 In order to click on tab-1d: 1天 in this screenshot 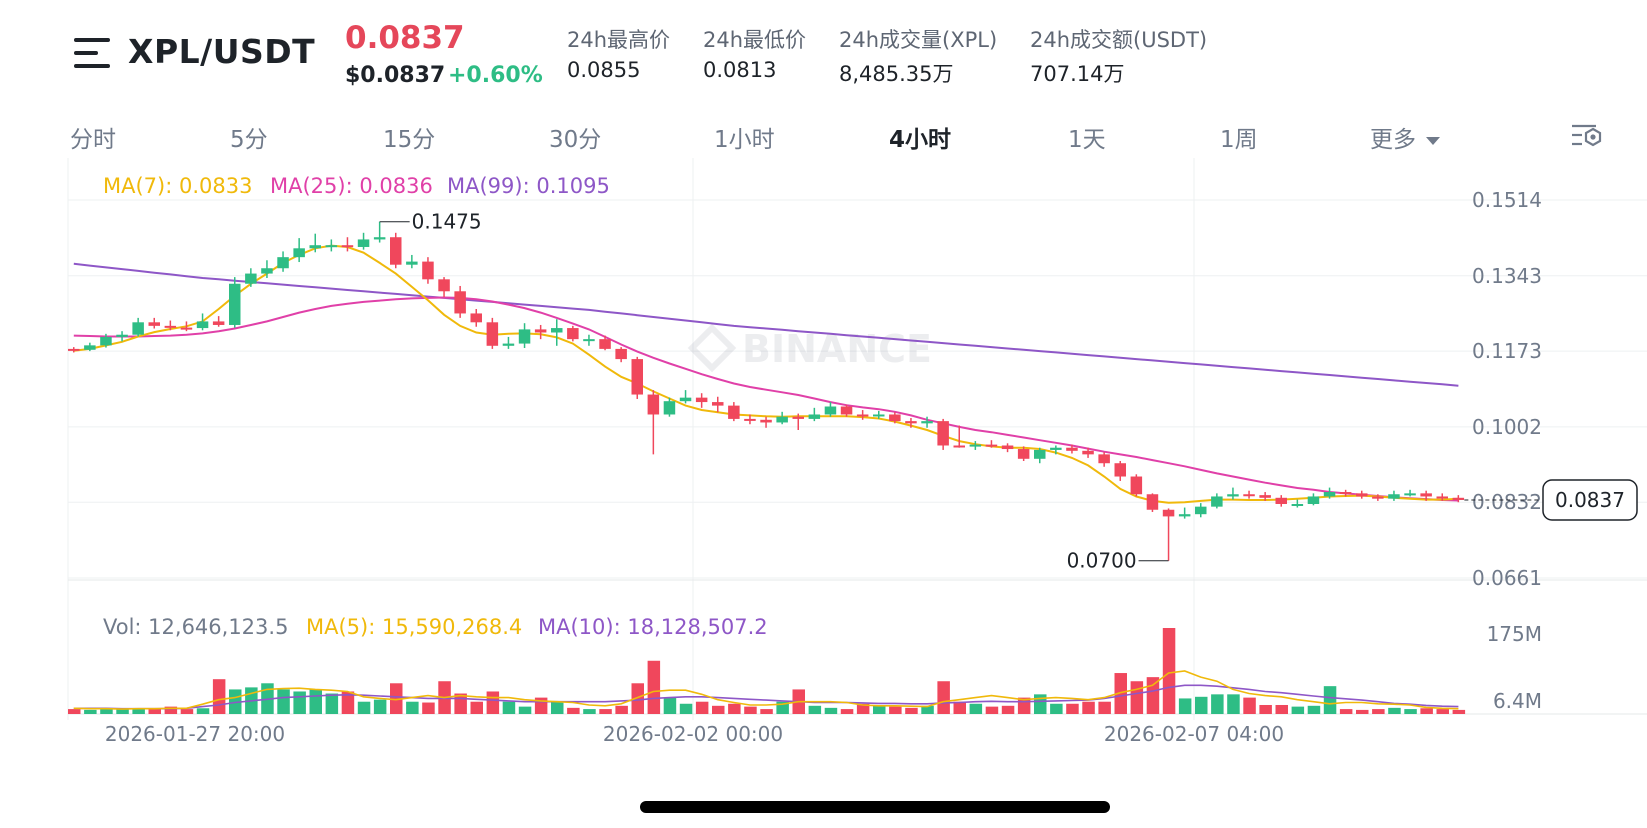, I will do `click(1087, 140)`.